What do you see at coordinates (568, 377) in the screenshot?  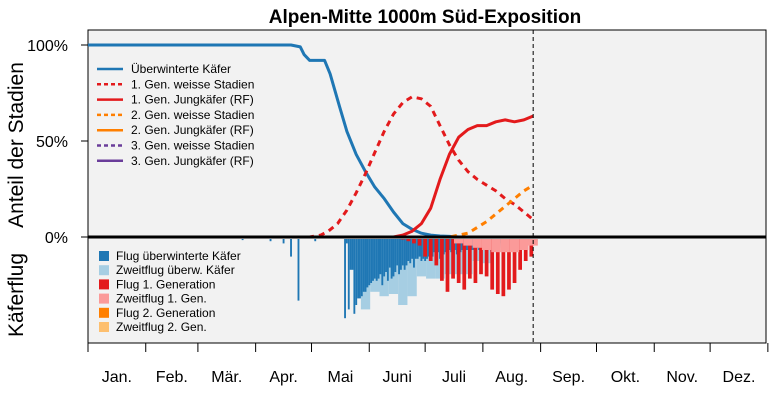 I see `x-tick-label: Sep.` at bounding box center [568, 377].